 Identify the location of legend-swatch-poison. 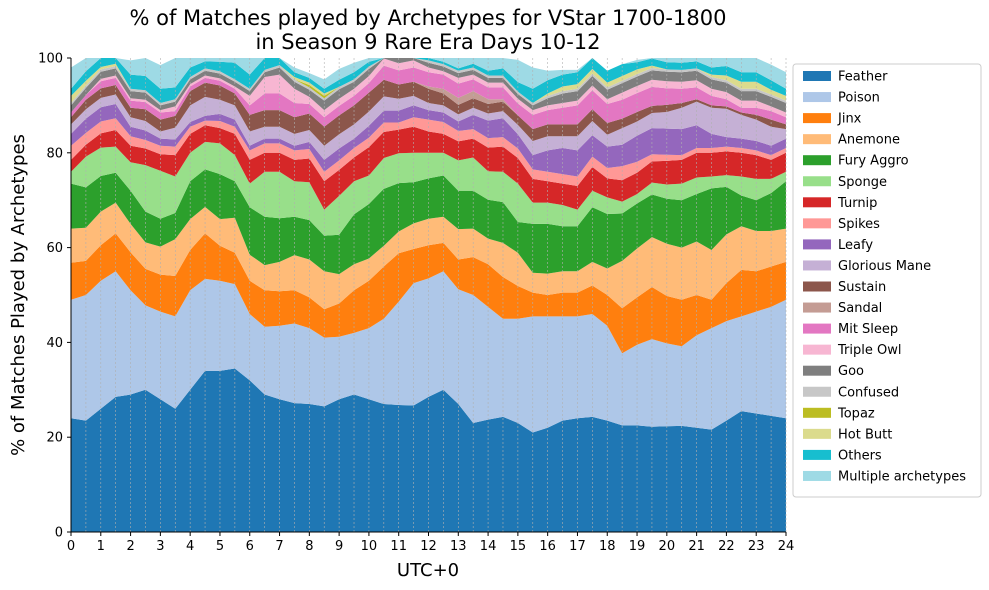
(817, 97).